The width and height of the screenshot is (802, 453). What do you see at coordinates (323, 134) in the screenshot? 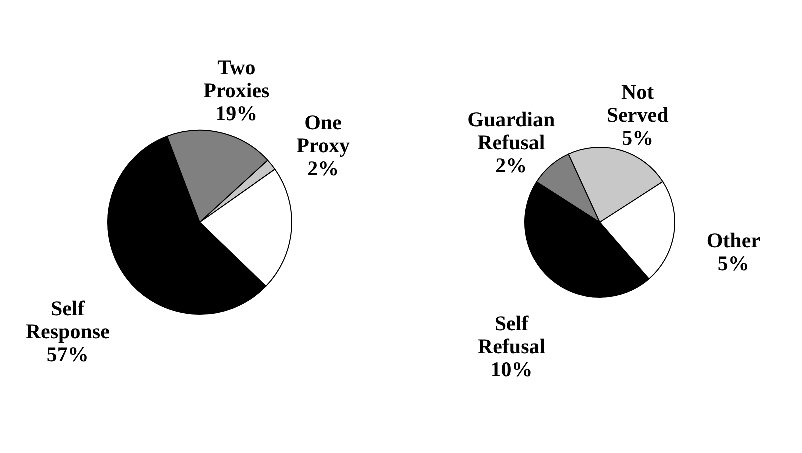
I see `slice-label: One Proxy` at bounding box center [323, 134].